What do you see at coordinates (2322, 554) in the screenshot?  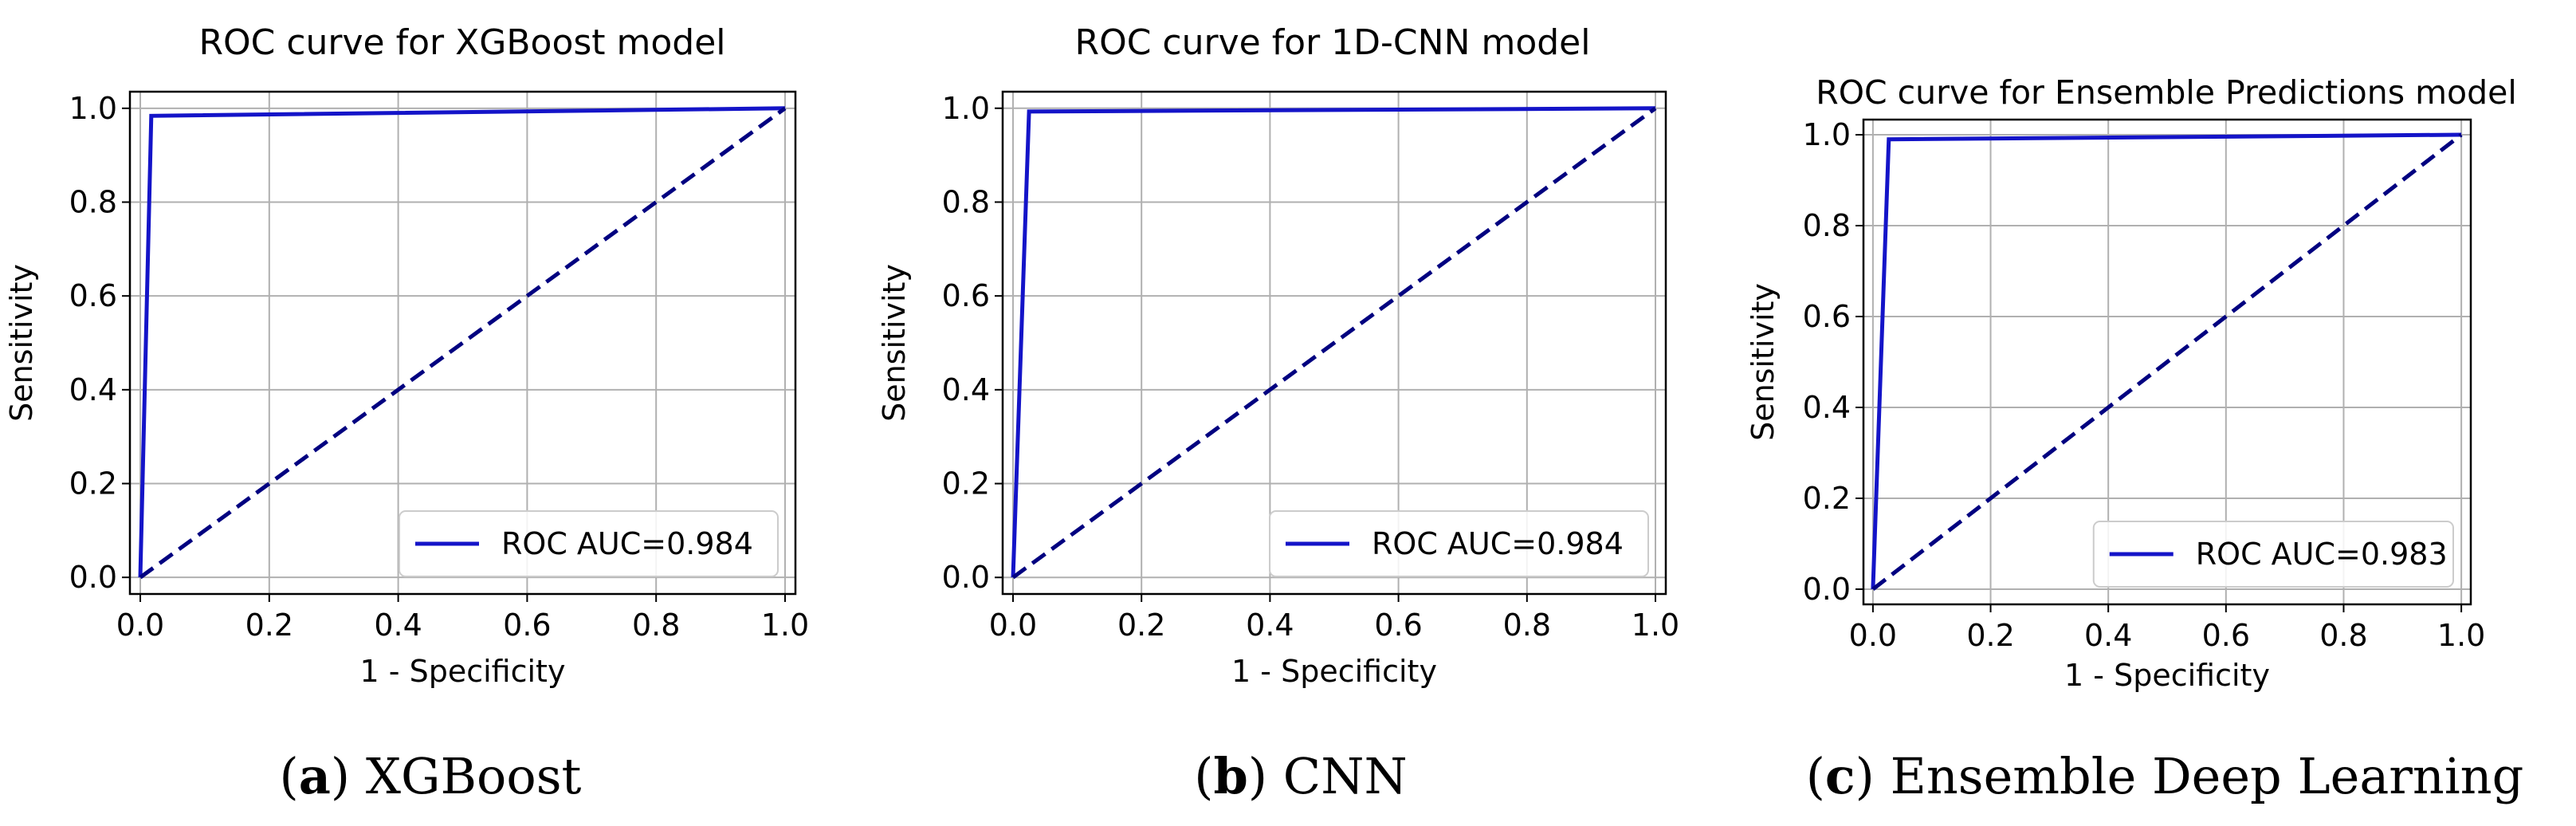 I see `legend-label: ROC AUC=0.983` at bounding box center [2322, 554].